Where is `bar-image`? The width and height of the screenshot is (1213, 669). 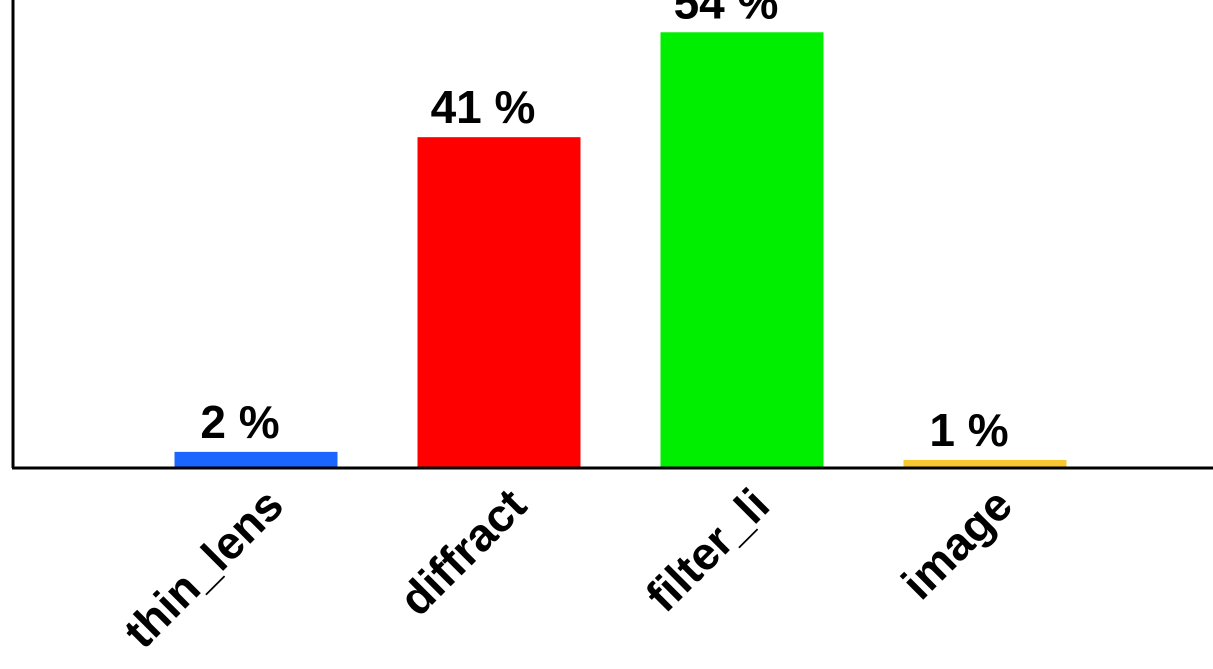
bar-image is located at coordinates (985, 463).